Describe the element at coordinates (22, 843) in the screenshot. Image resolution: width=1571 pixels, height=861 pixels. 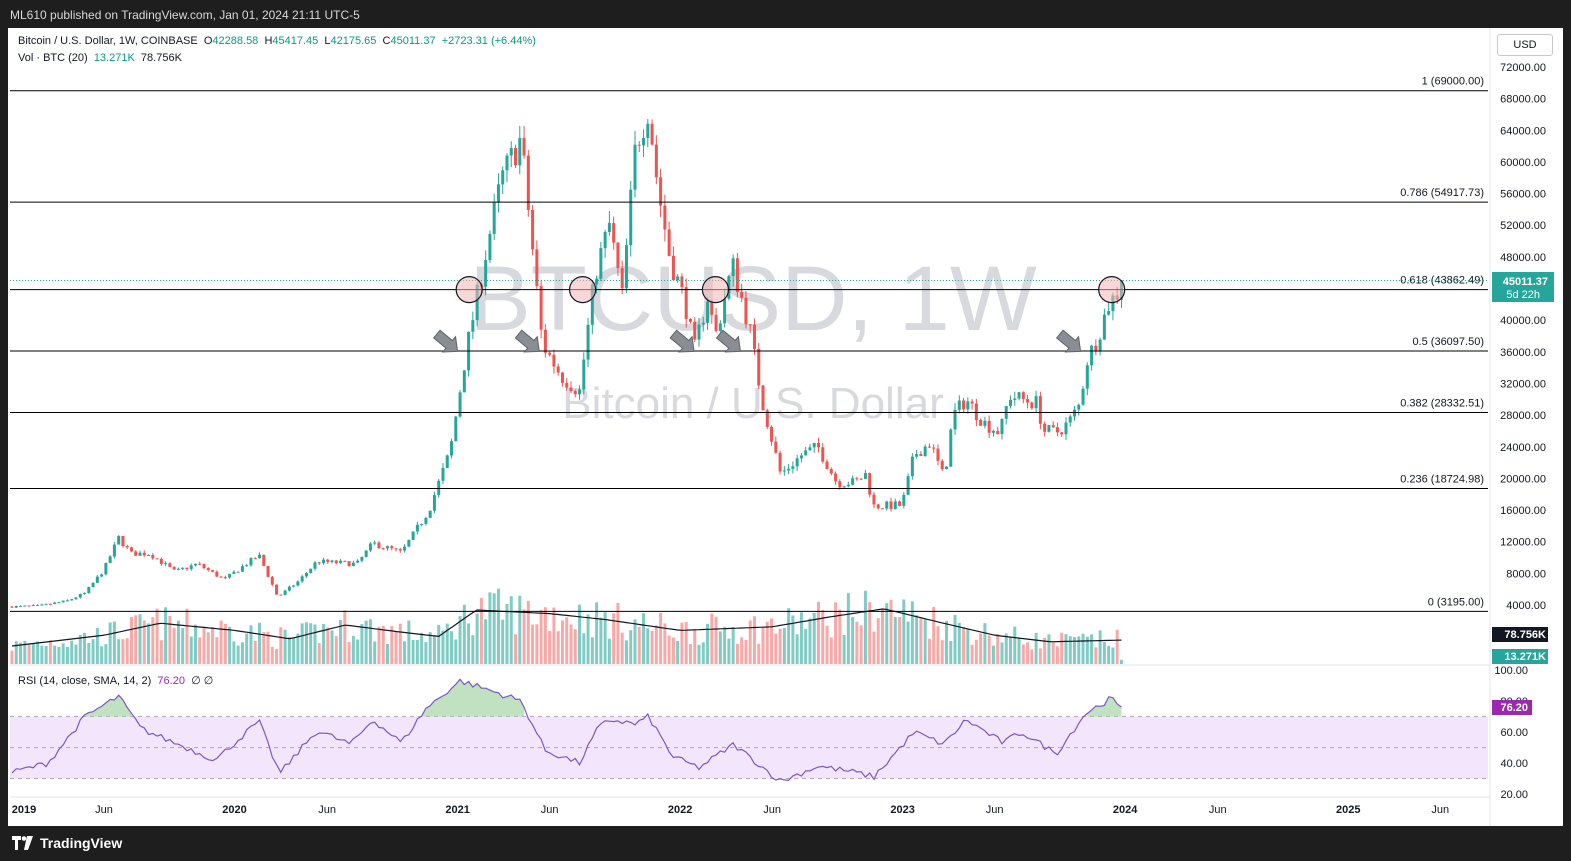
I see `tradingview-icon` at that location.